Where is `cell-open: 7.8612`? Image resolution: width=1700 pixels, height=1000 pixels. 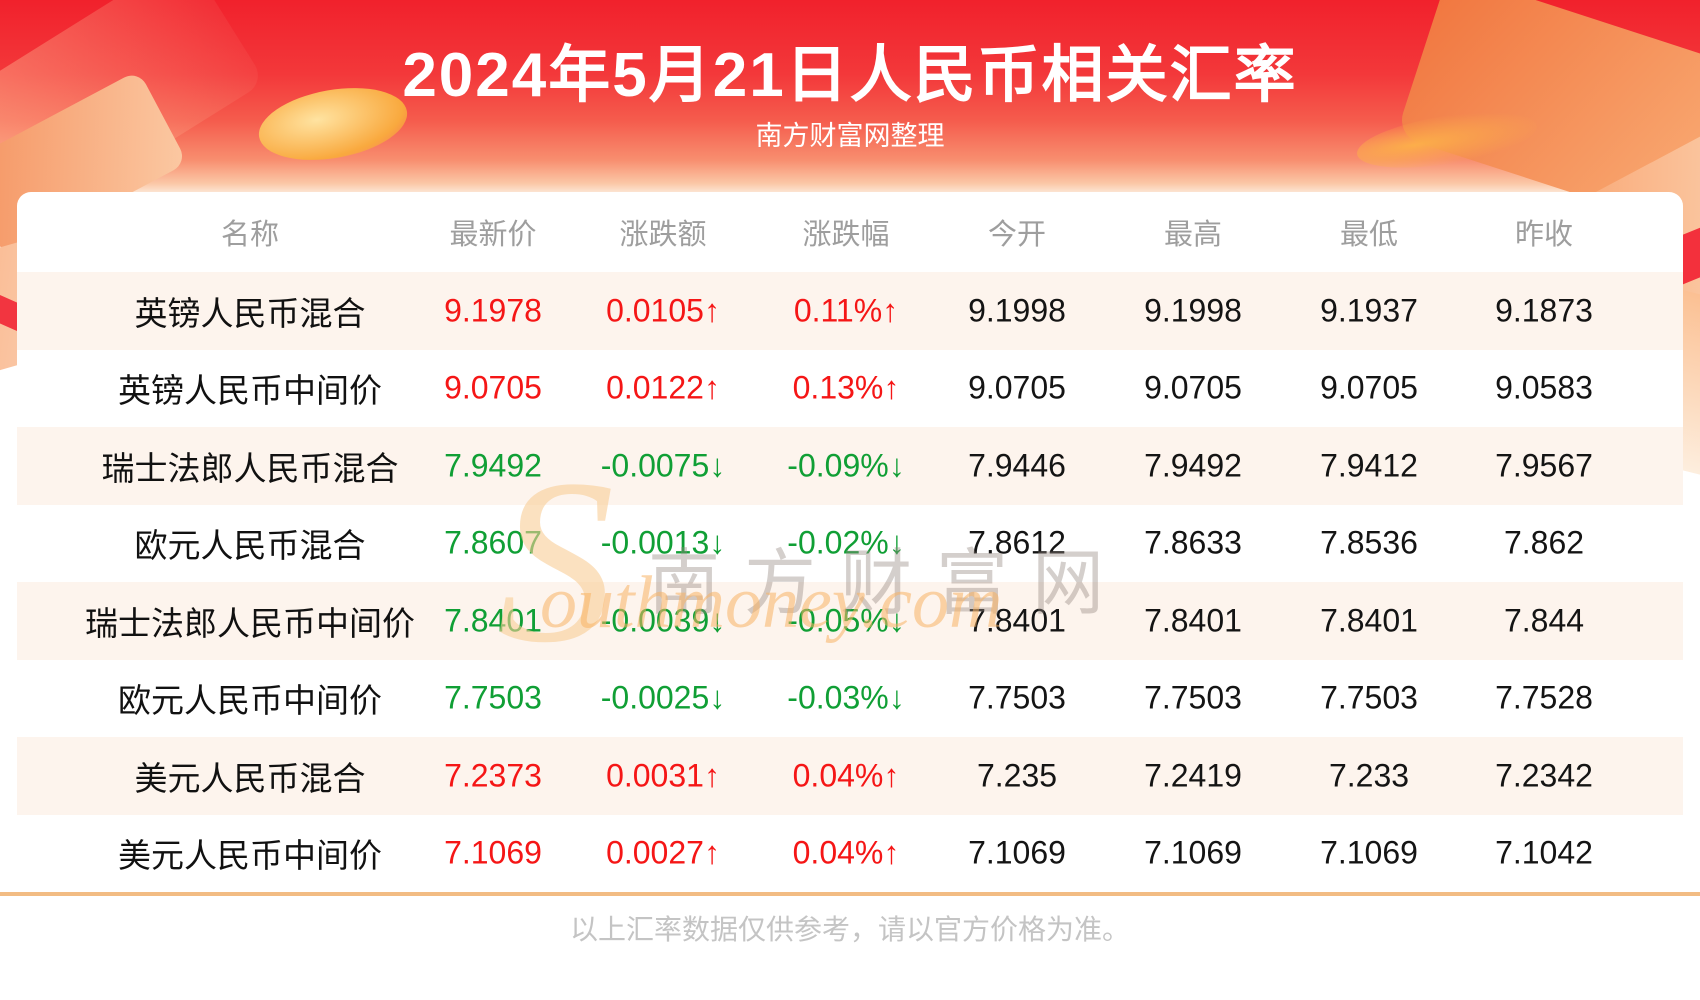
cell-open: 7.8612 is located at coordinates (1017, 542).